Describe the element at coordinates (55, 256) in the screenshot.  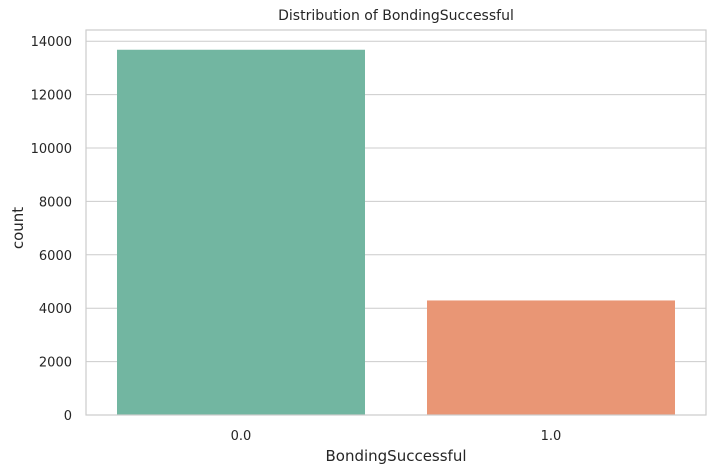
I see `y-tick-label-3: 6000` at that location.